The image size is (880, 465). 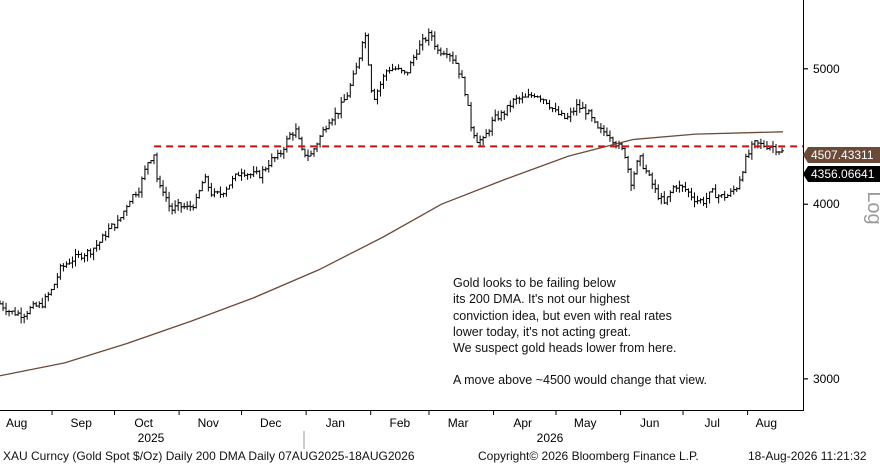 I want to click on price-last-value-badge: 4356.06641, so click(x=841, y=174).